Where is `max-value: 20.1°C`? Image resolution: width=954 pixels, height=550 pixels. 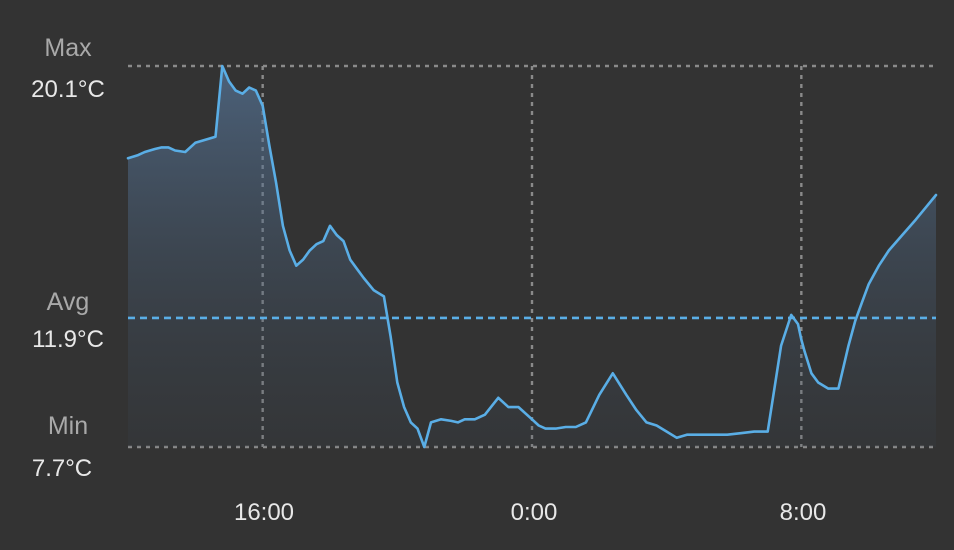
max-value: 20.1°C is located at coordinates (68, 89).